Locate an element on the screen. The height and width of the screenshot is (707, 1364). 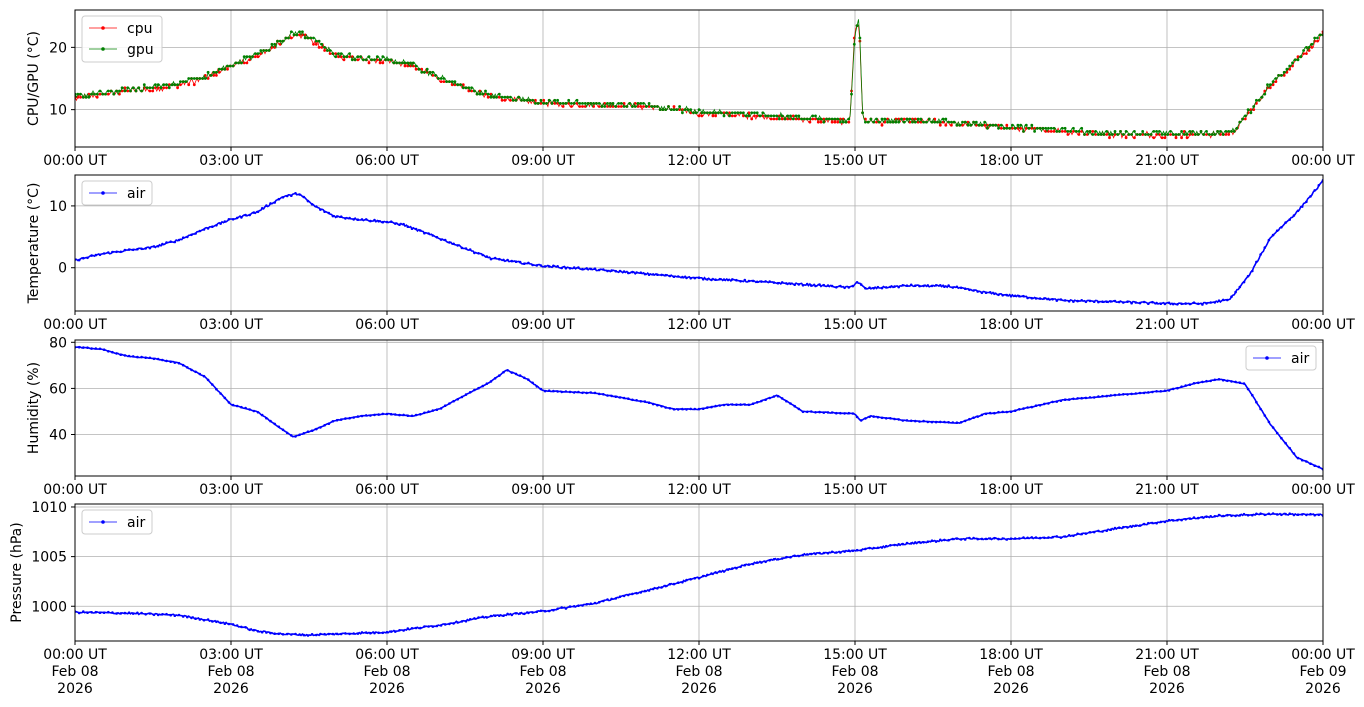
x-tick-label: 12:00 UT is located at coordinates (699, 161).